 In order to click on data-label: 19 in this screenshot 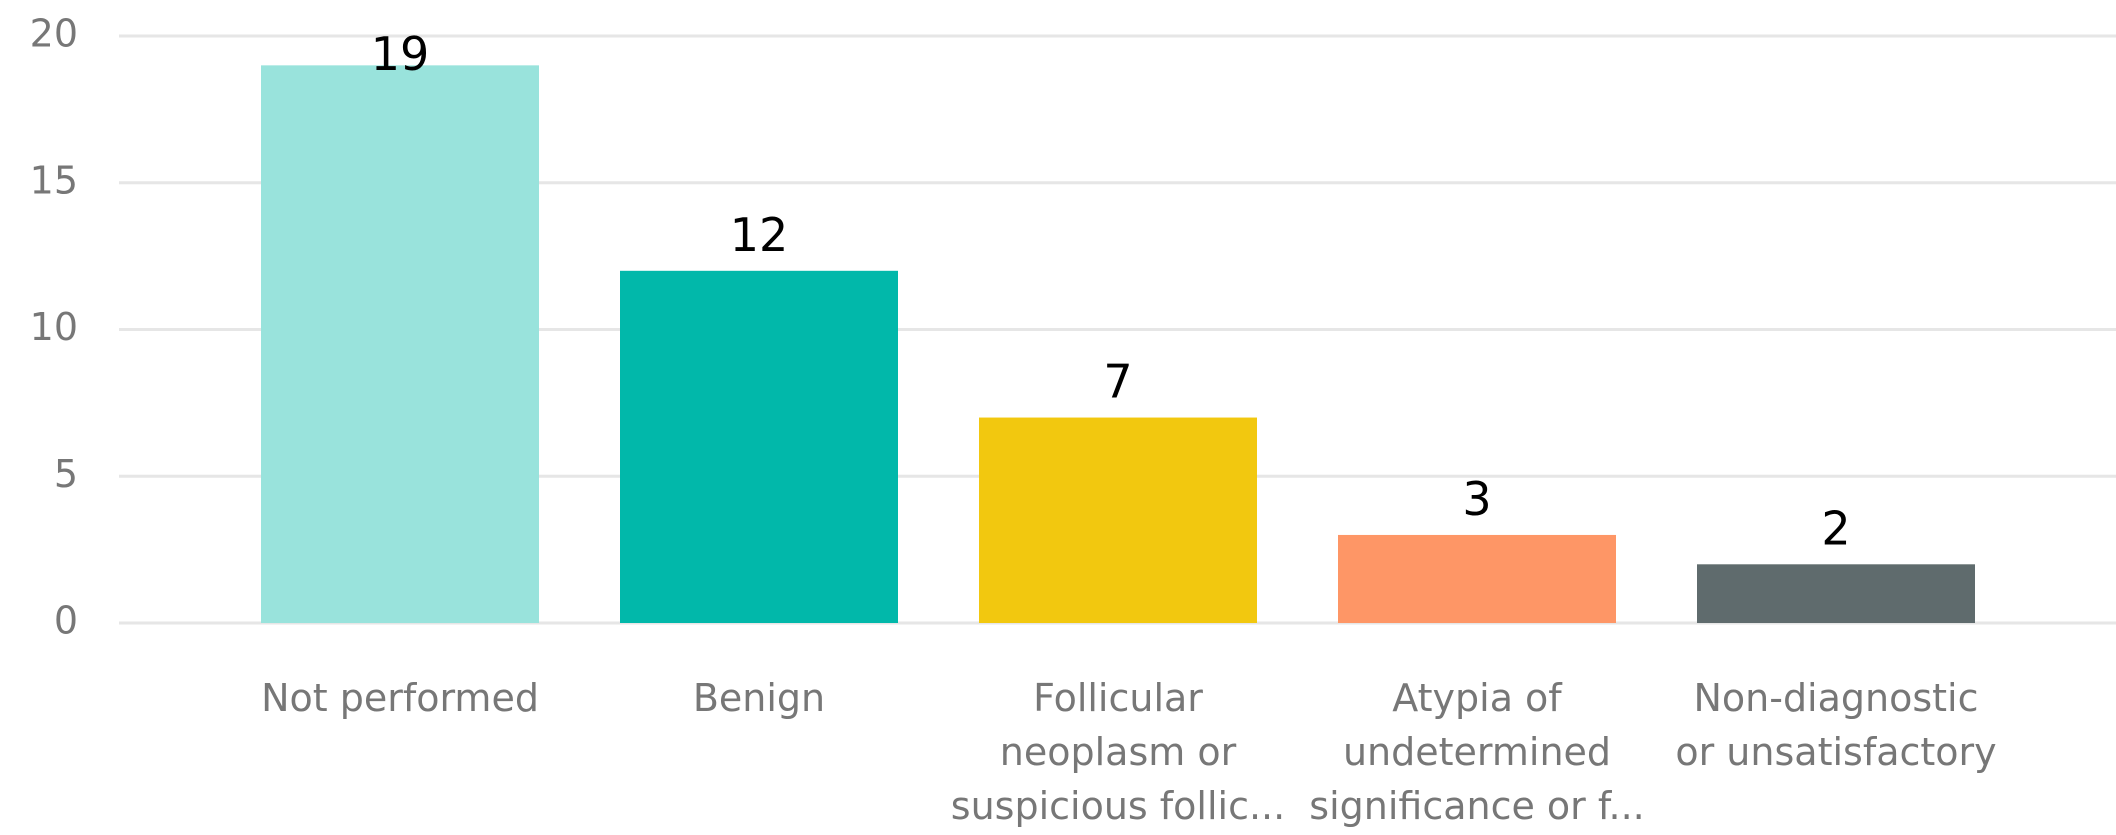, I will do `click(400, 54)`.